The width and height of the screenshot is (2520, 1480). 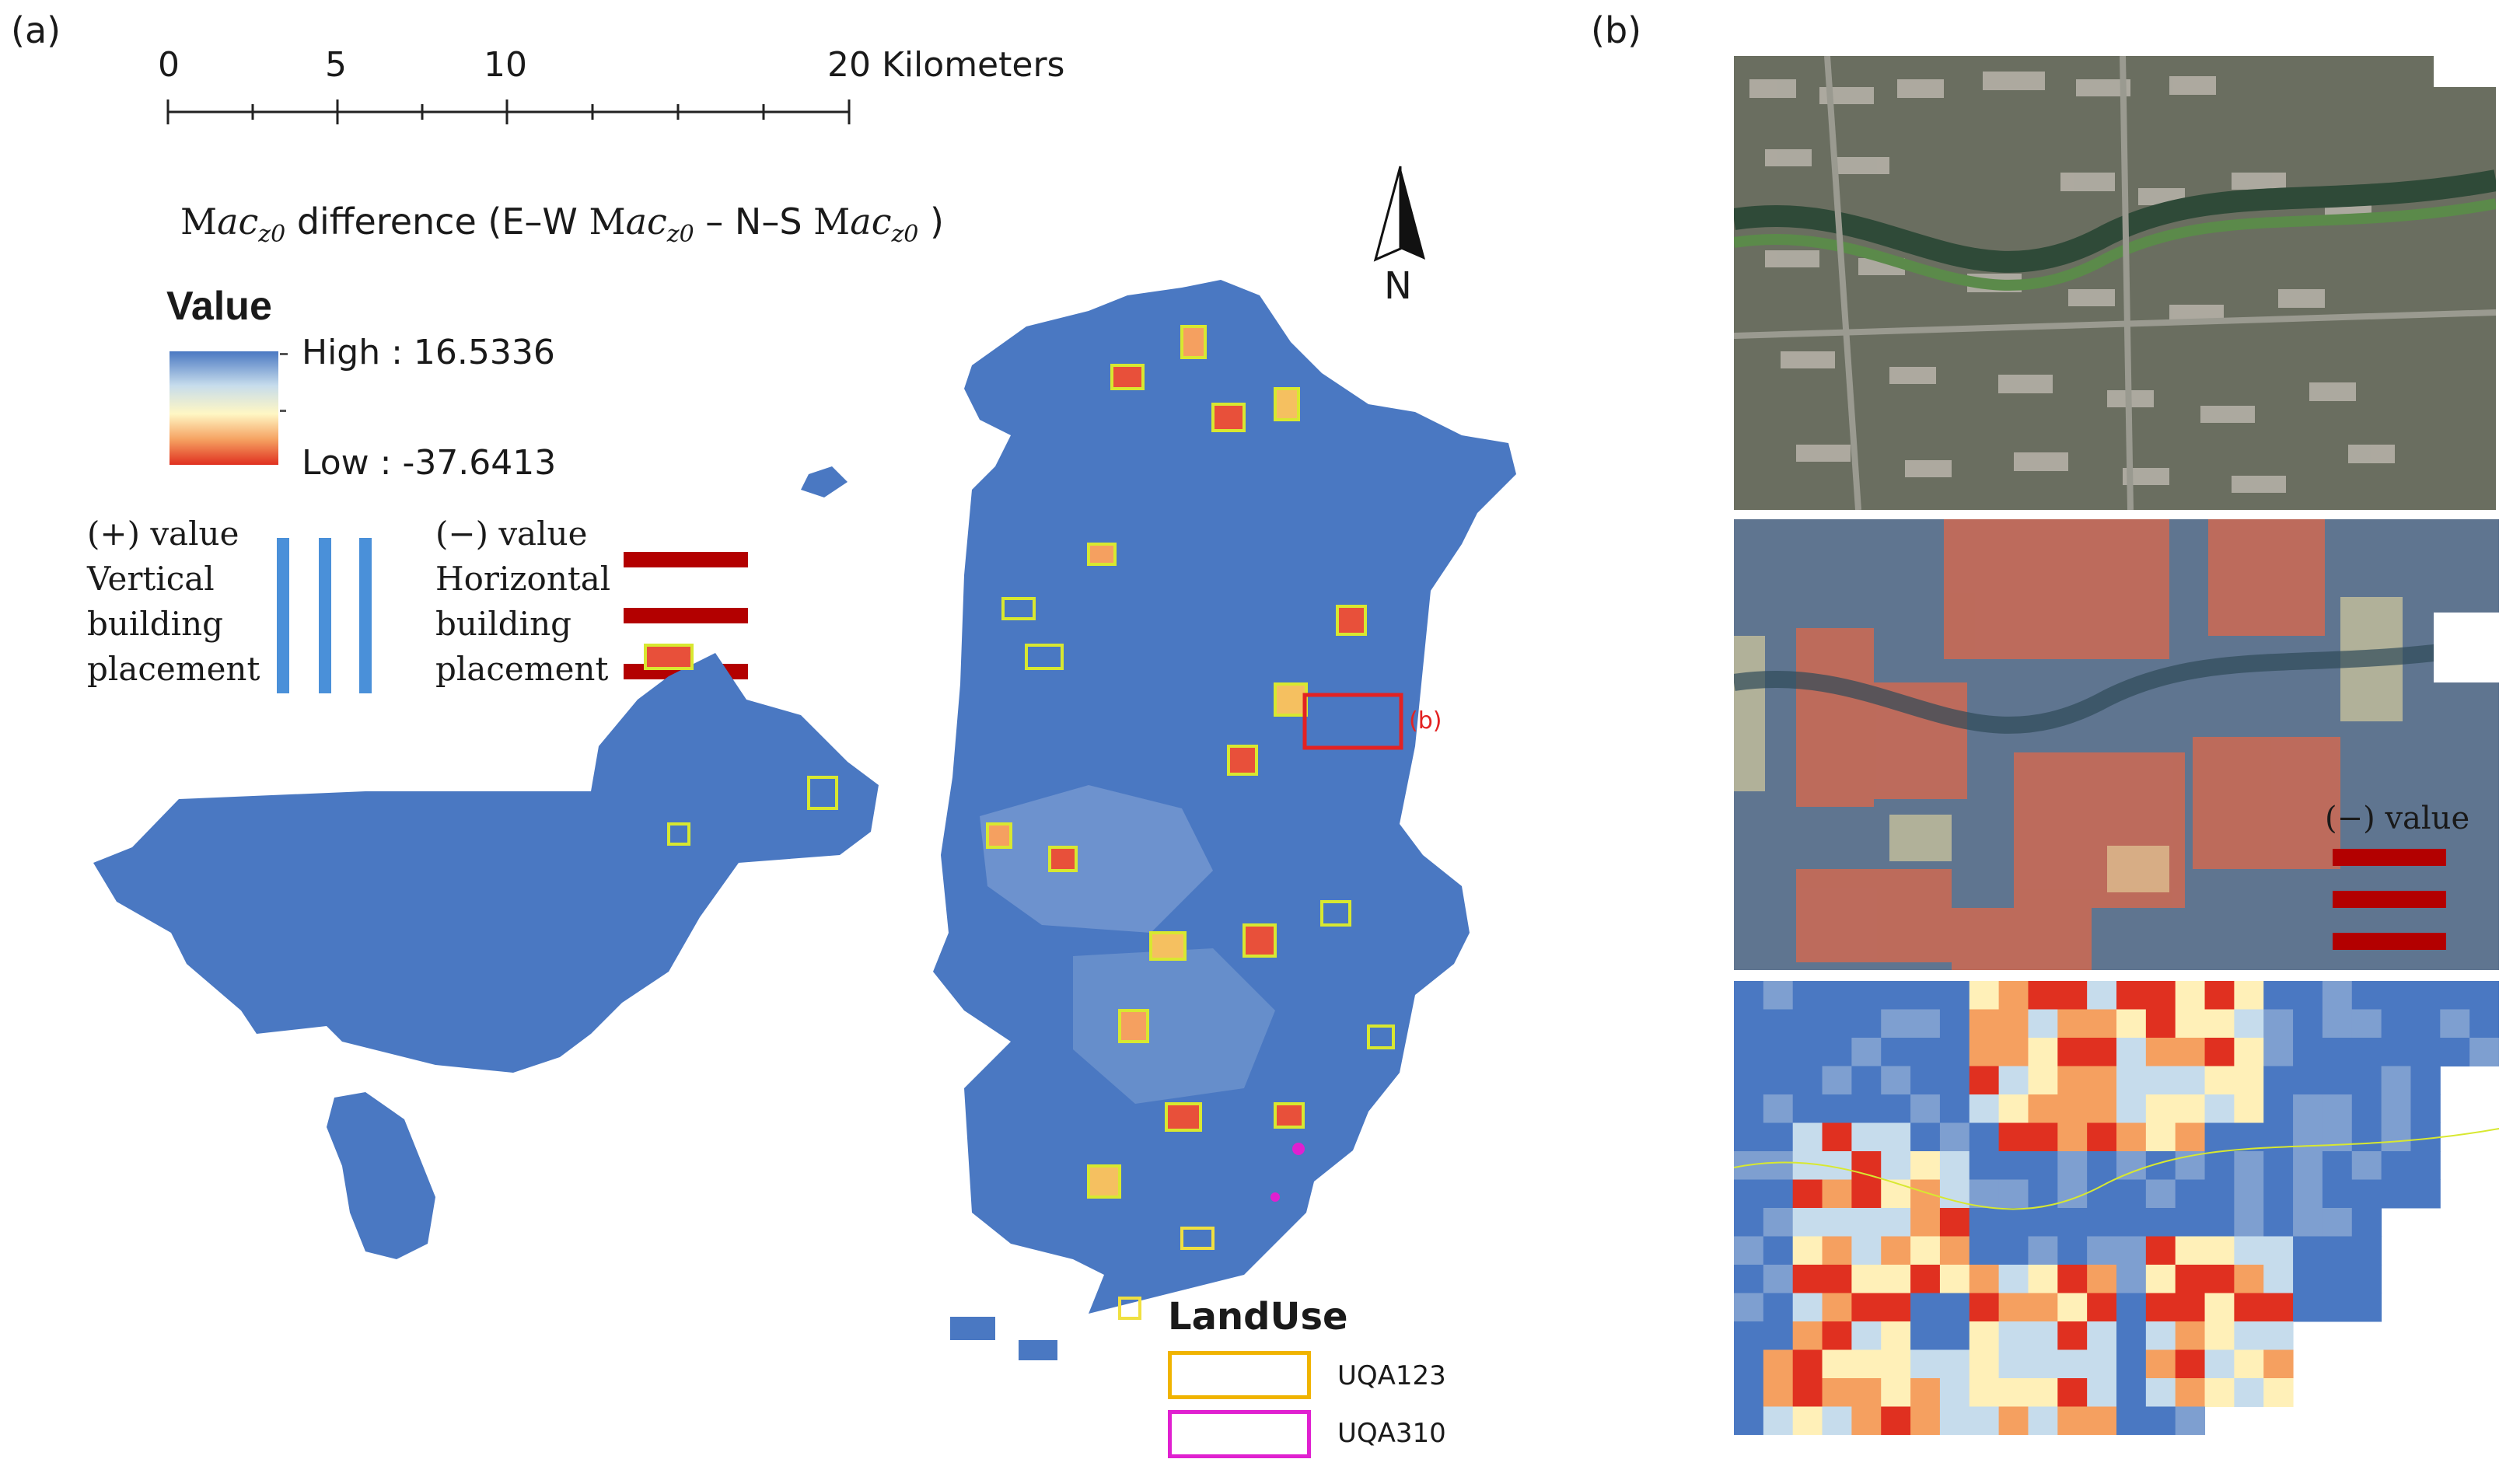 I want to click on raster-boundary-line, so click(x=2116, y=1169).